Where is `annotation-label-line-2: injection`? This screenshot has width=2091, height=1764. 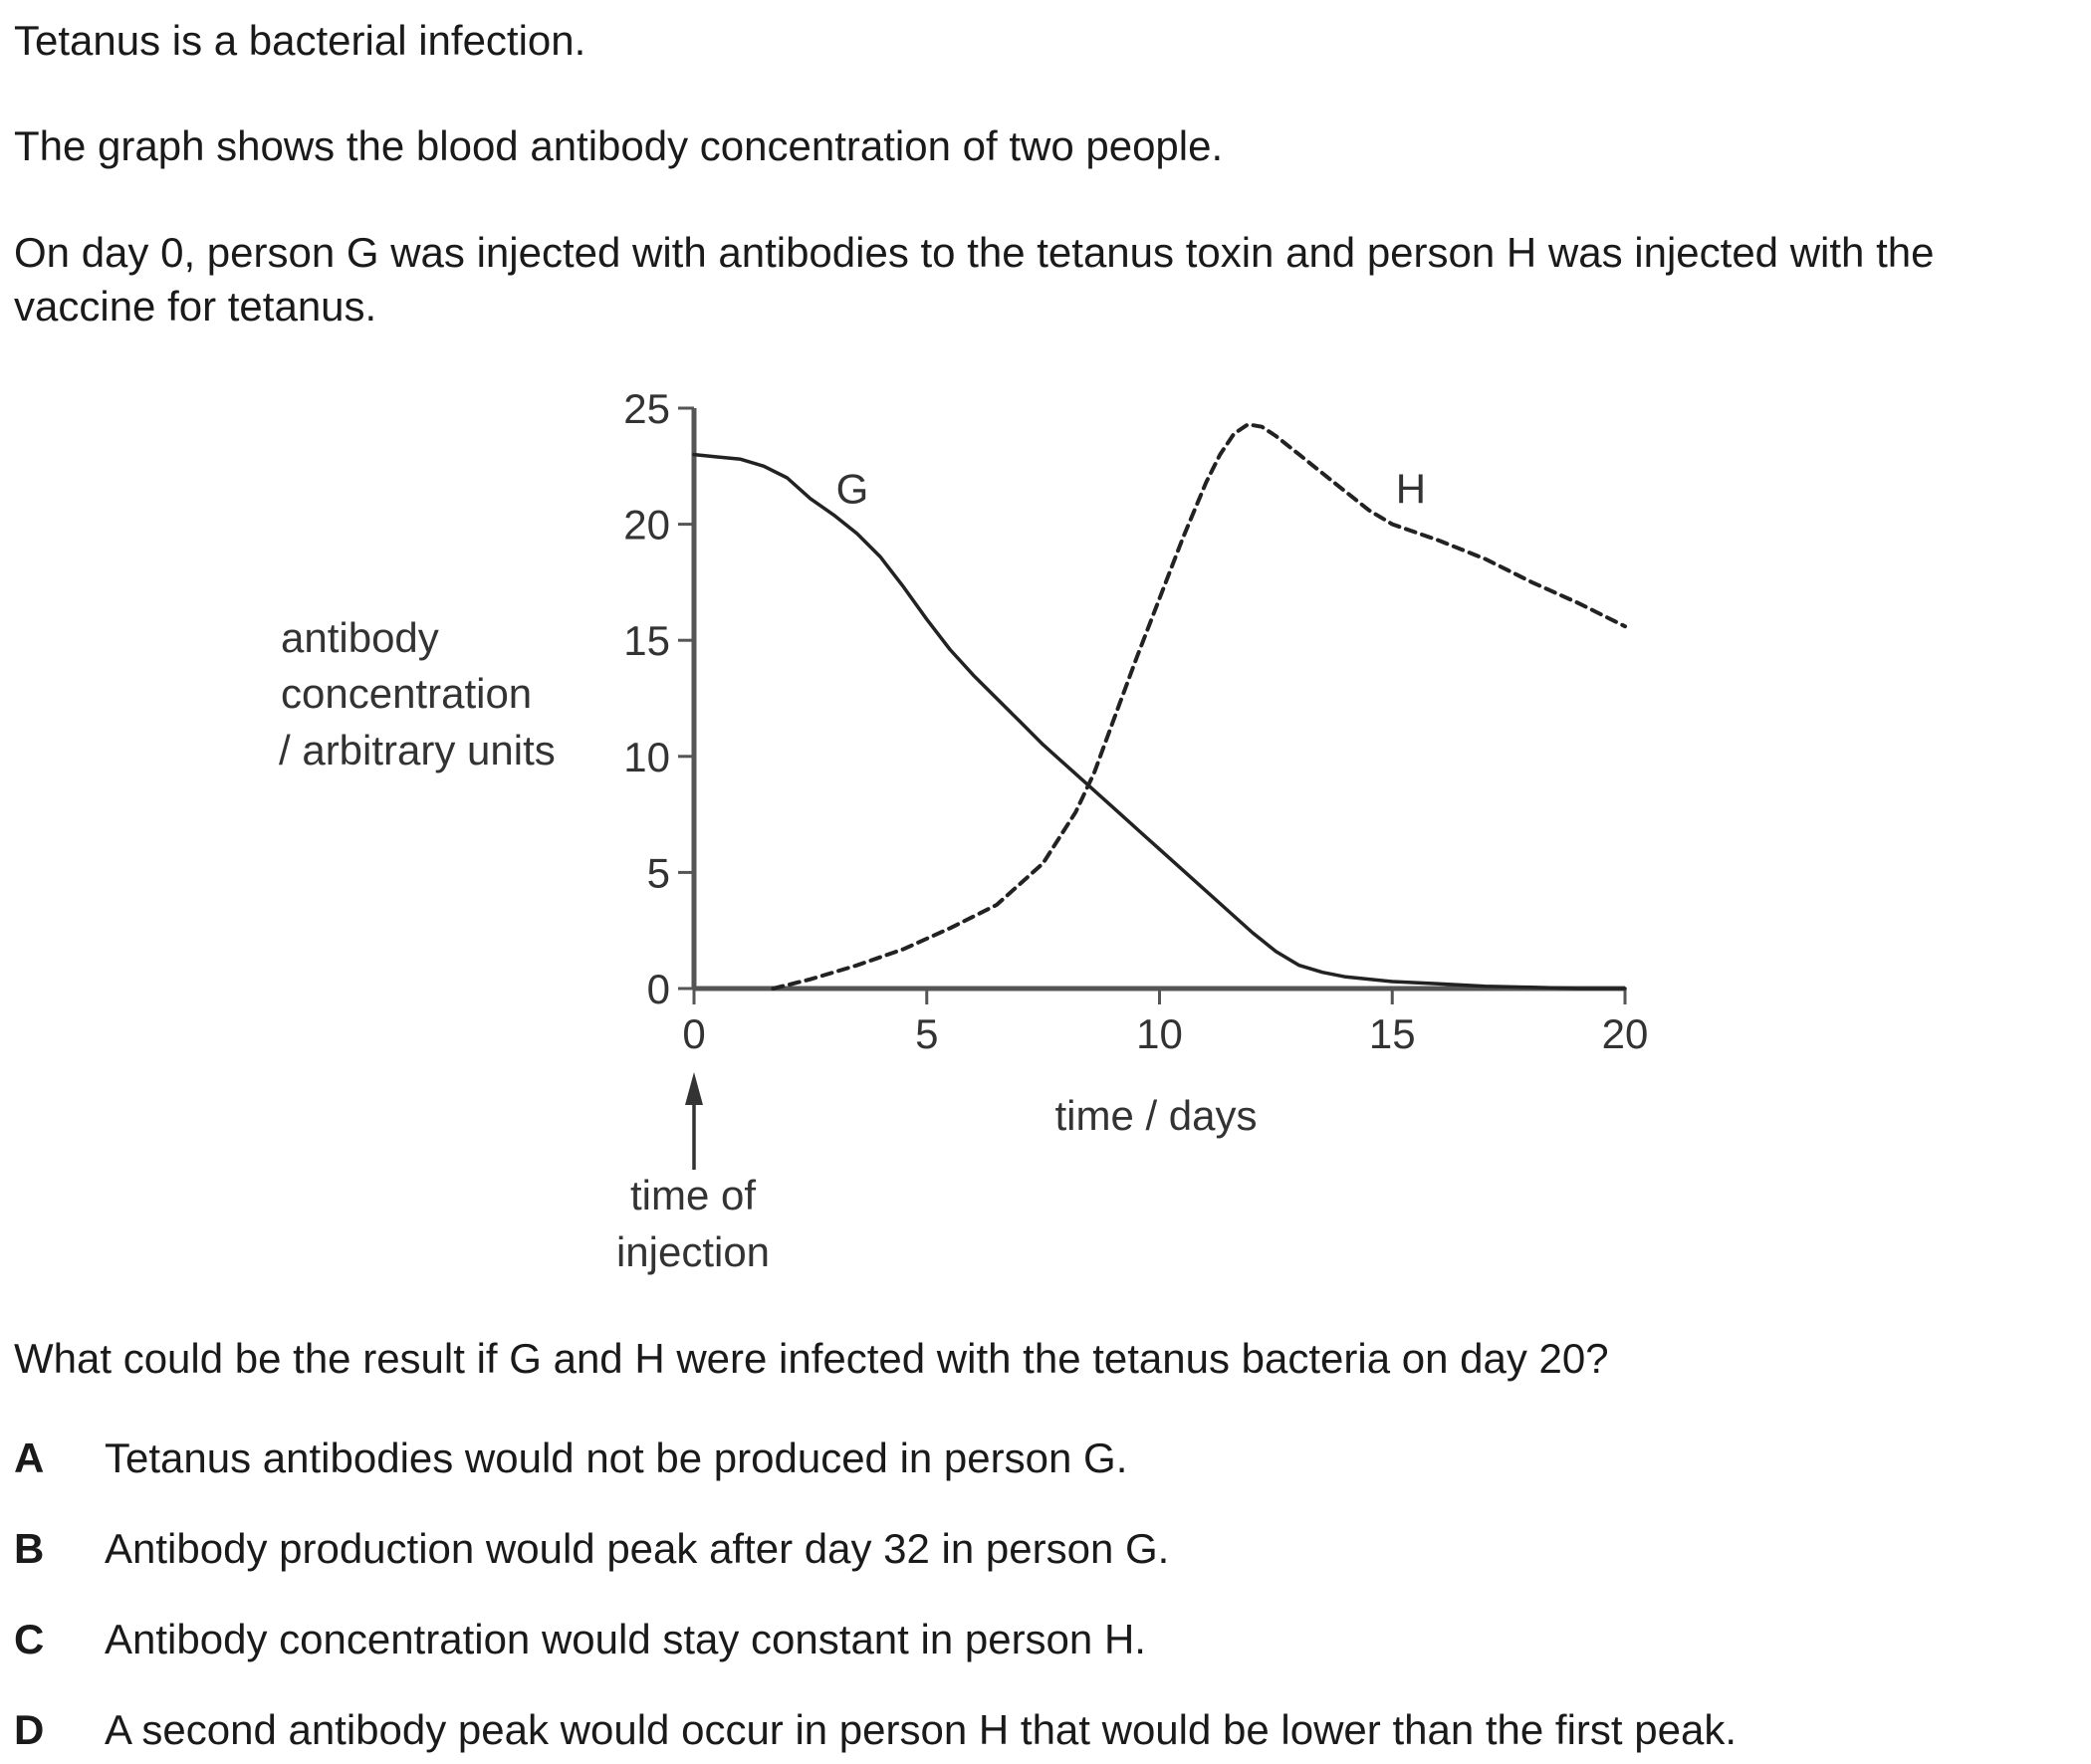 annotation-label-line-2: injection is located at coordinates (693, 1251).